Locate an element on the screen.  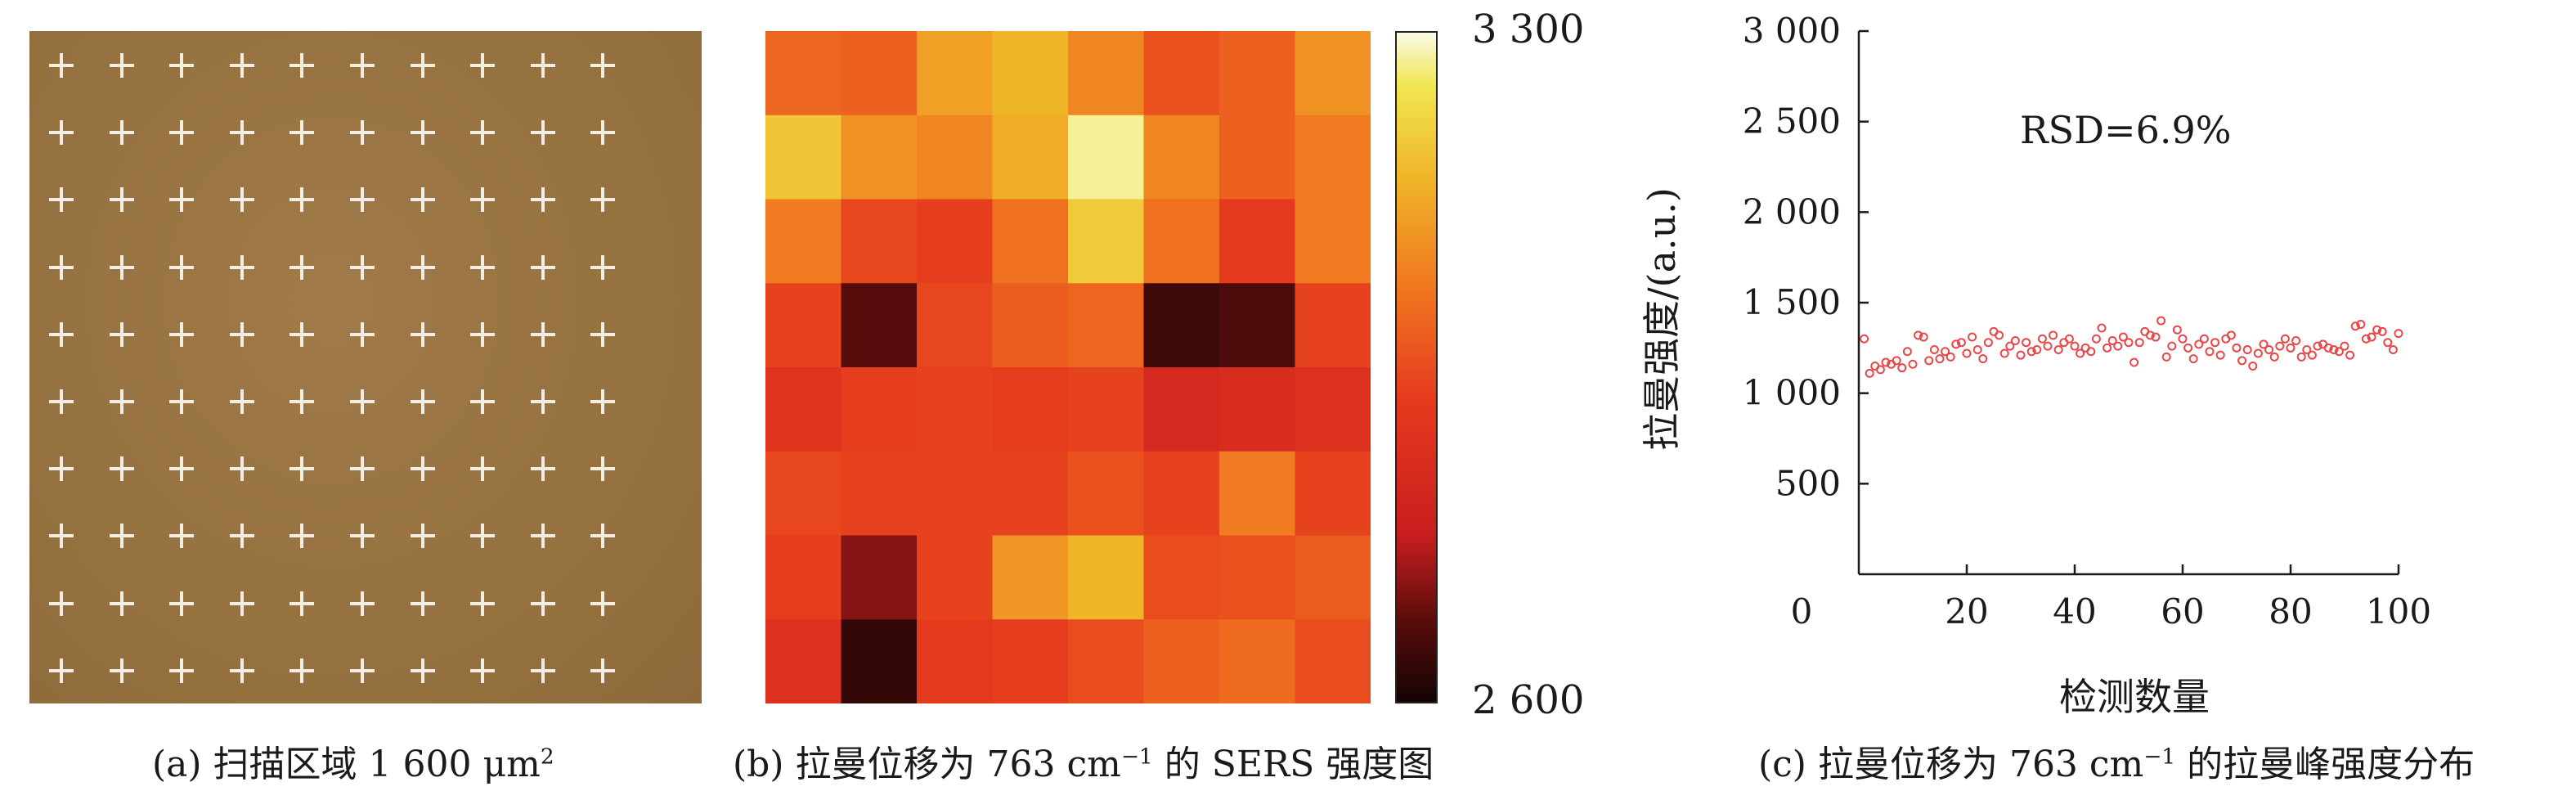
x-axis-label: 检测数量 is located at coordinates (2134, 697).